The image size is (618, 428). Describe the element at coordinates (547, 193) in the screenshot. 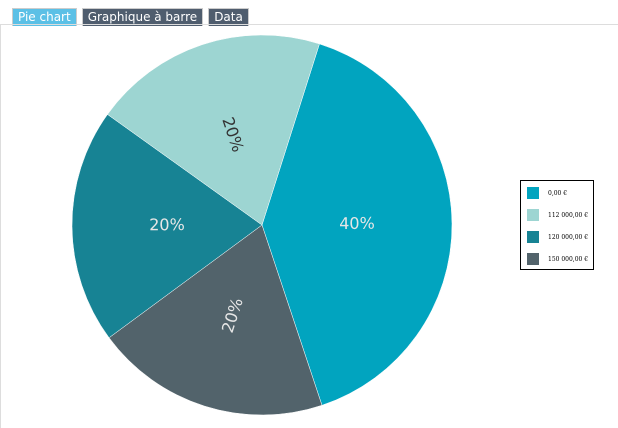

I see `legend-item: 0,00 €` at that location.